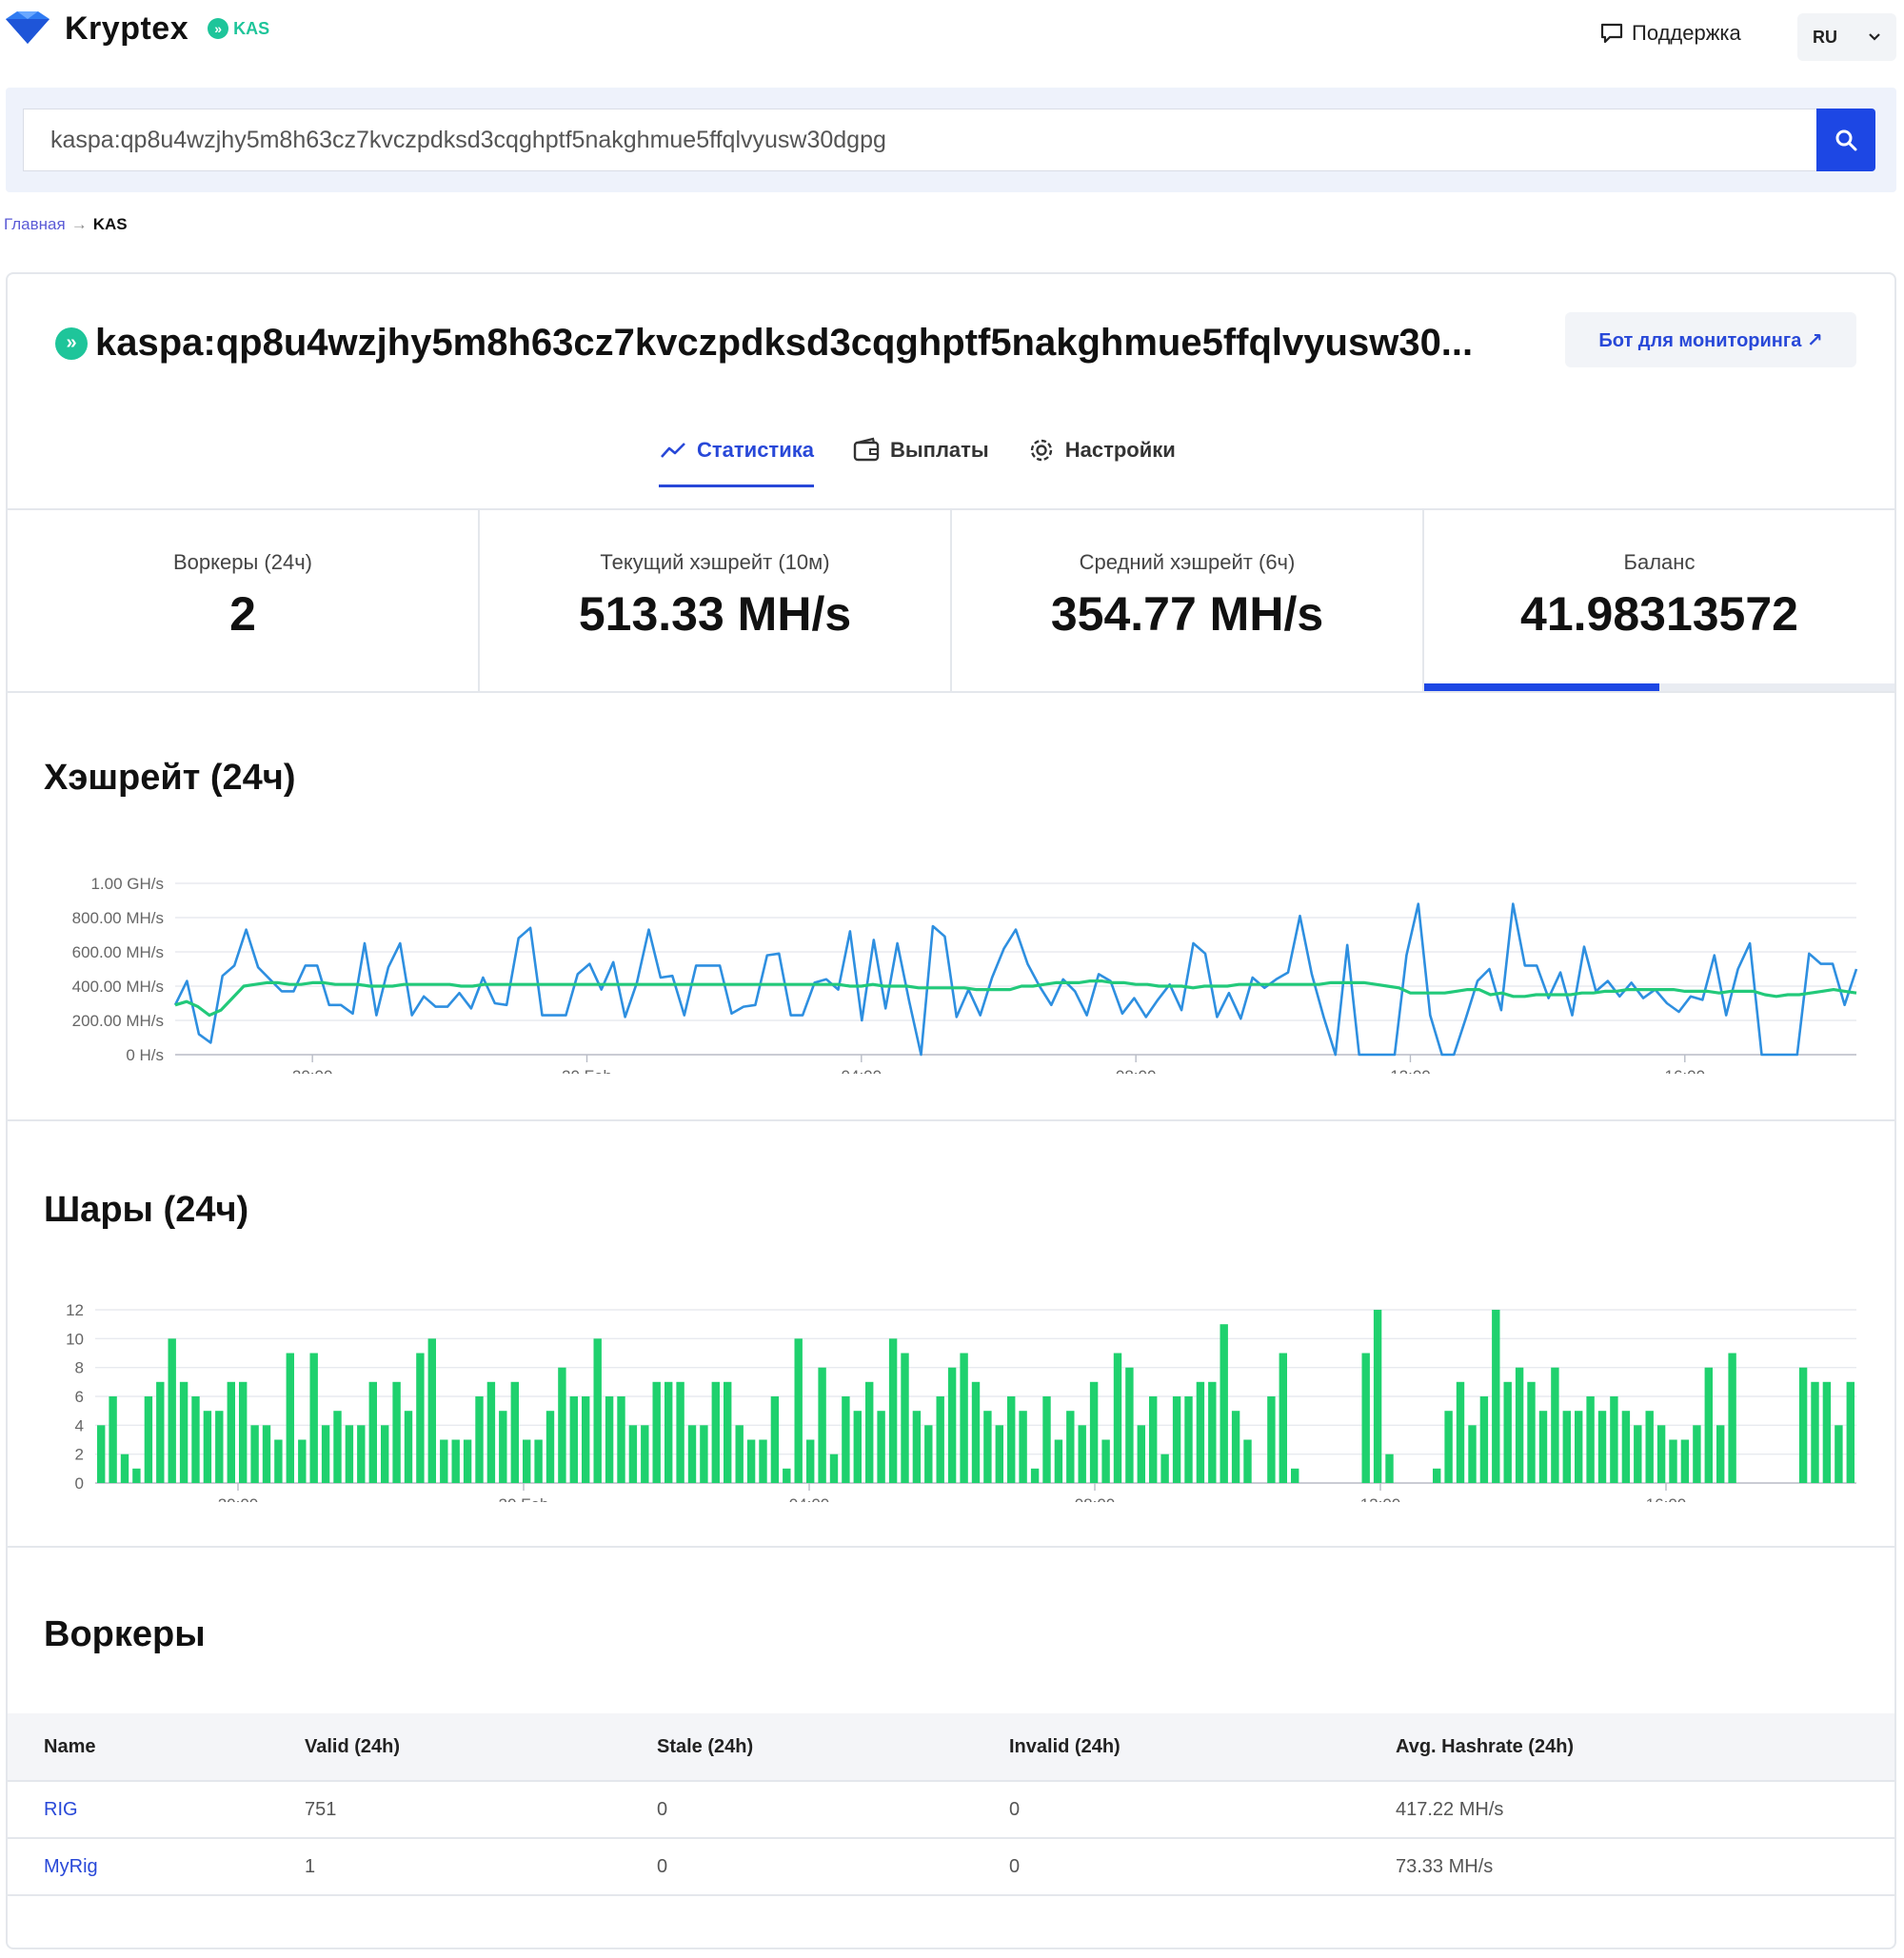 The image size is (1904, 1958). What do you see at coordinates (1095, 1499) in the screenshot?
I see `x-tick-label: 08:00` at bounding box center [1095, 1499].